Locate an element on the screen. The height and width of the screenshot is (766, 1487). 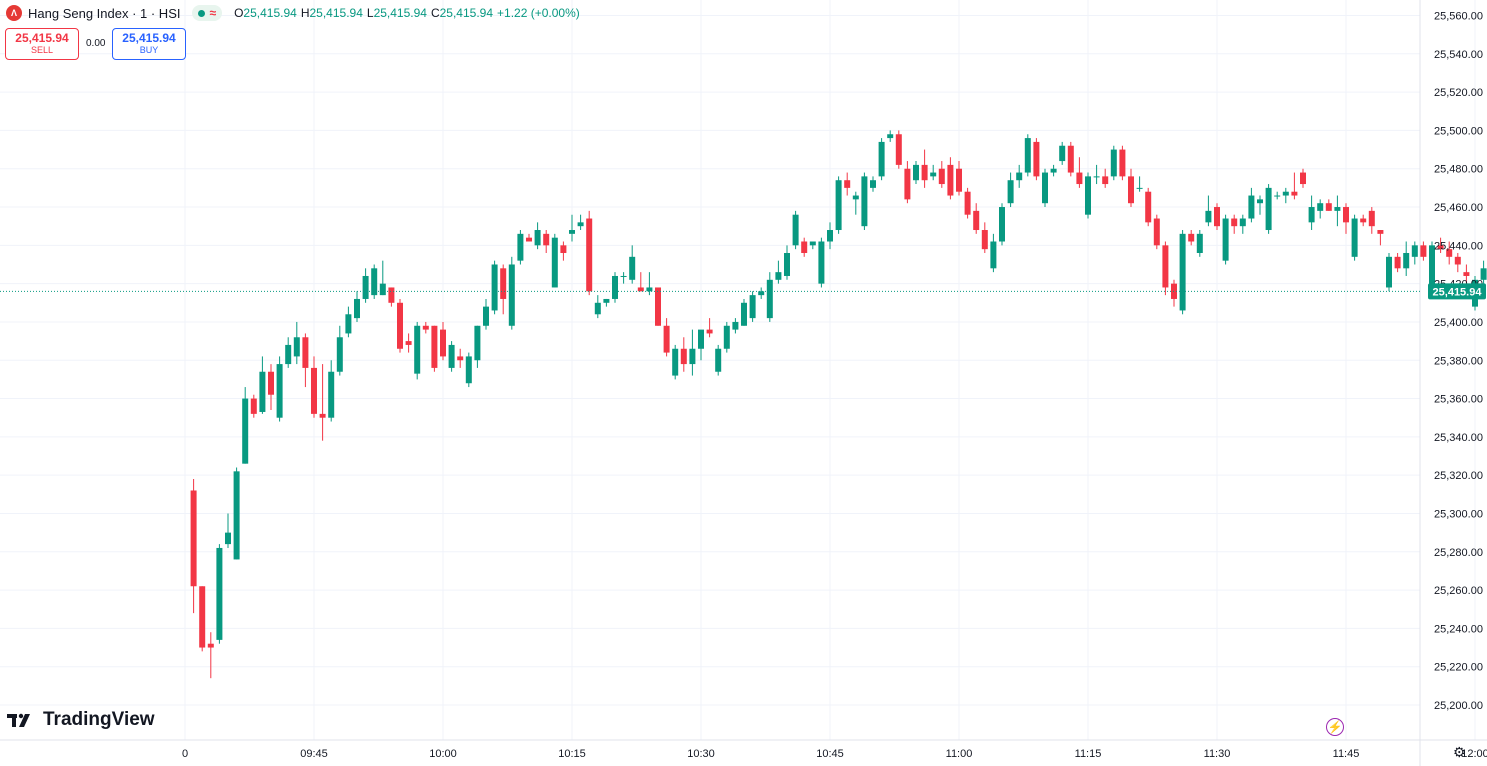
symbol-title: Hang Seng Index · 1 · HSI is located at coordinates (104, 13).